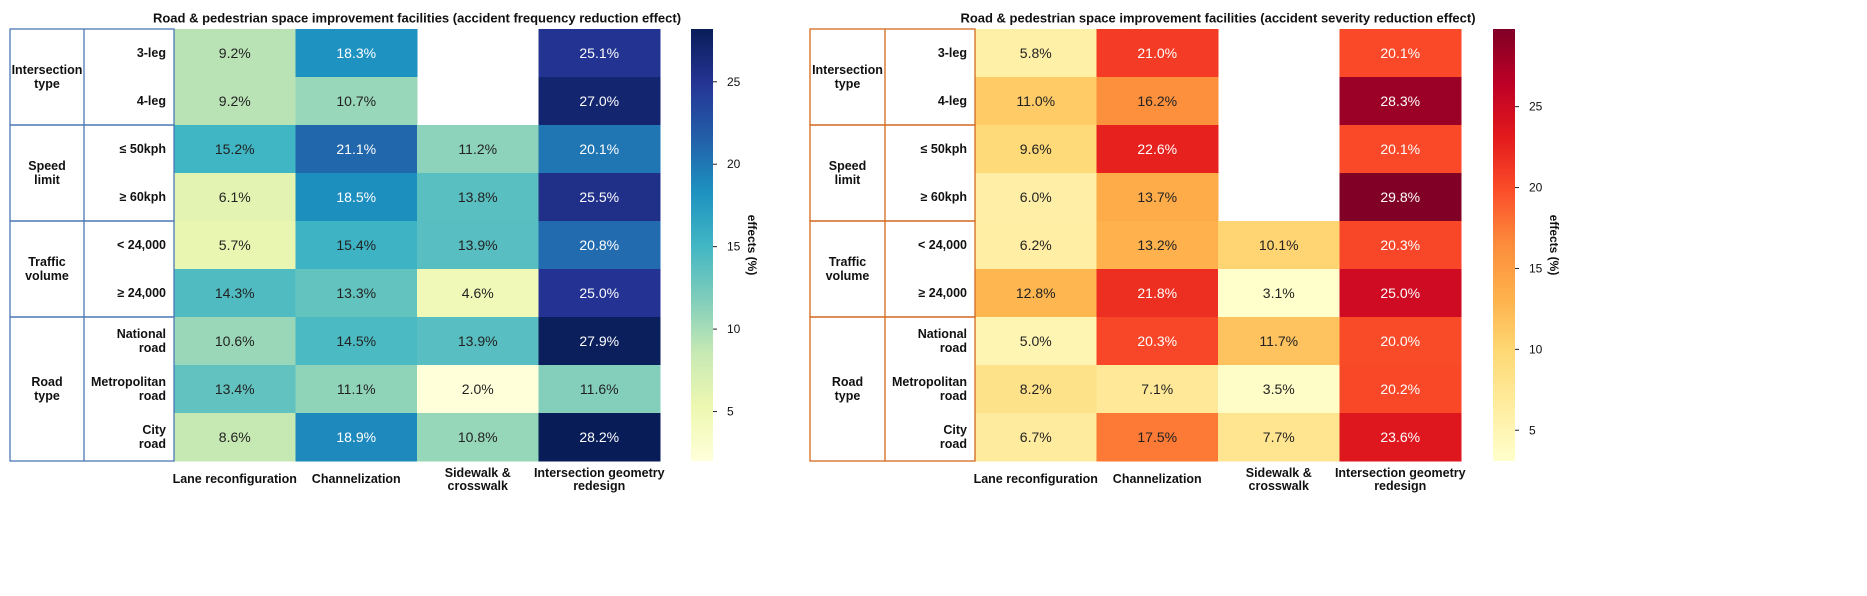 Image resolution: width=1867 pixels, height=596 pixels. I want to click on colorbar-label: effects (%), so click(1554, 245).